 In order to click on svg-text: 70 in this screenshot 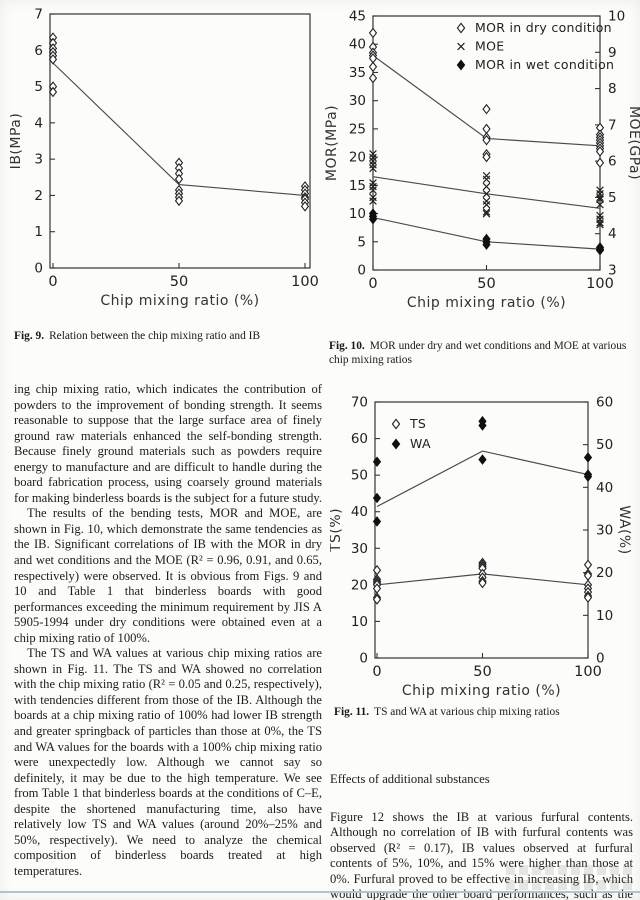, I will do `click(359, 403)`.